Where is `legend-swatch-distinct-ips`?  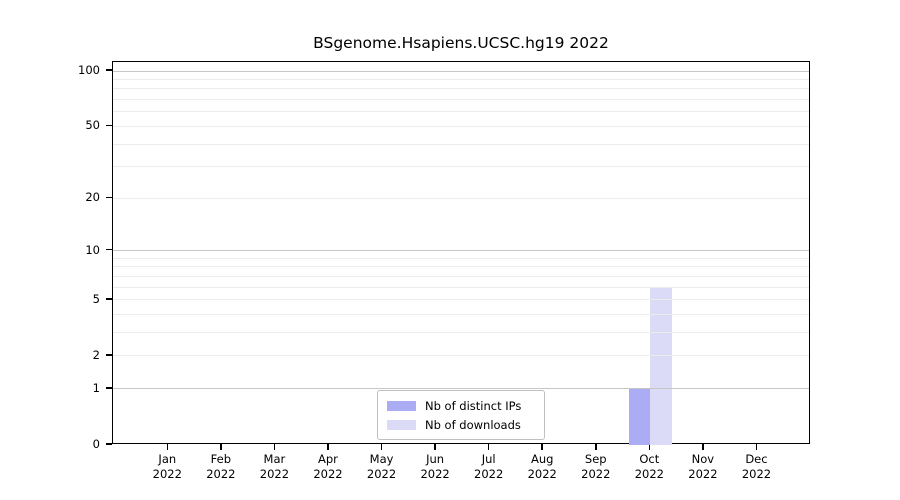 legend-swatch-distinct-ips is located at coordinates (401, 405).